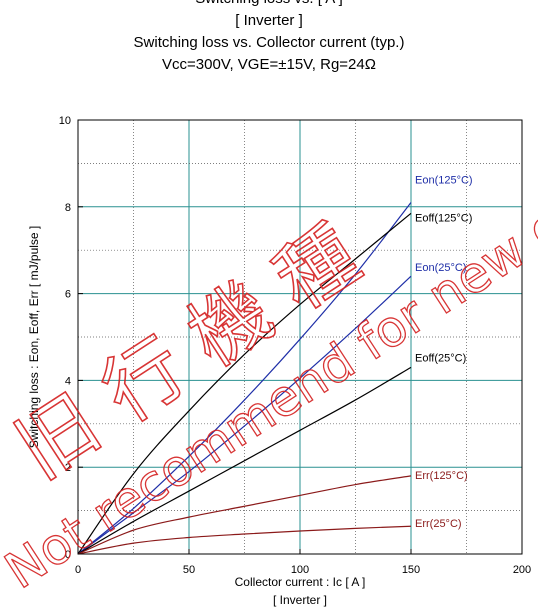  I want to click on y-tick-label: 6, so click(68, 295).